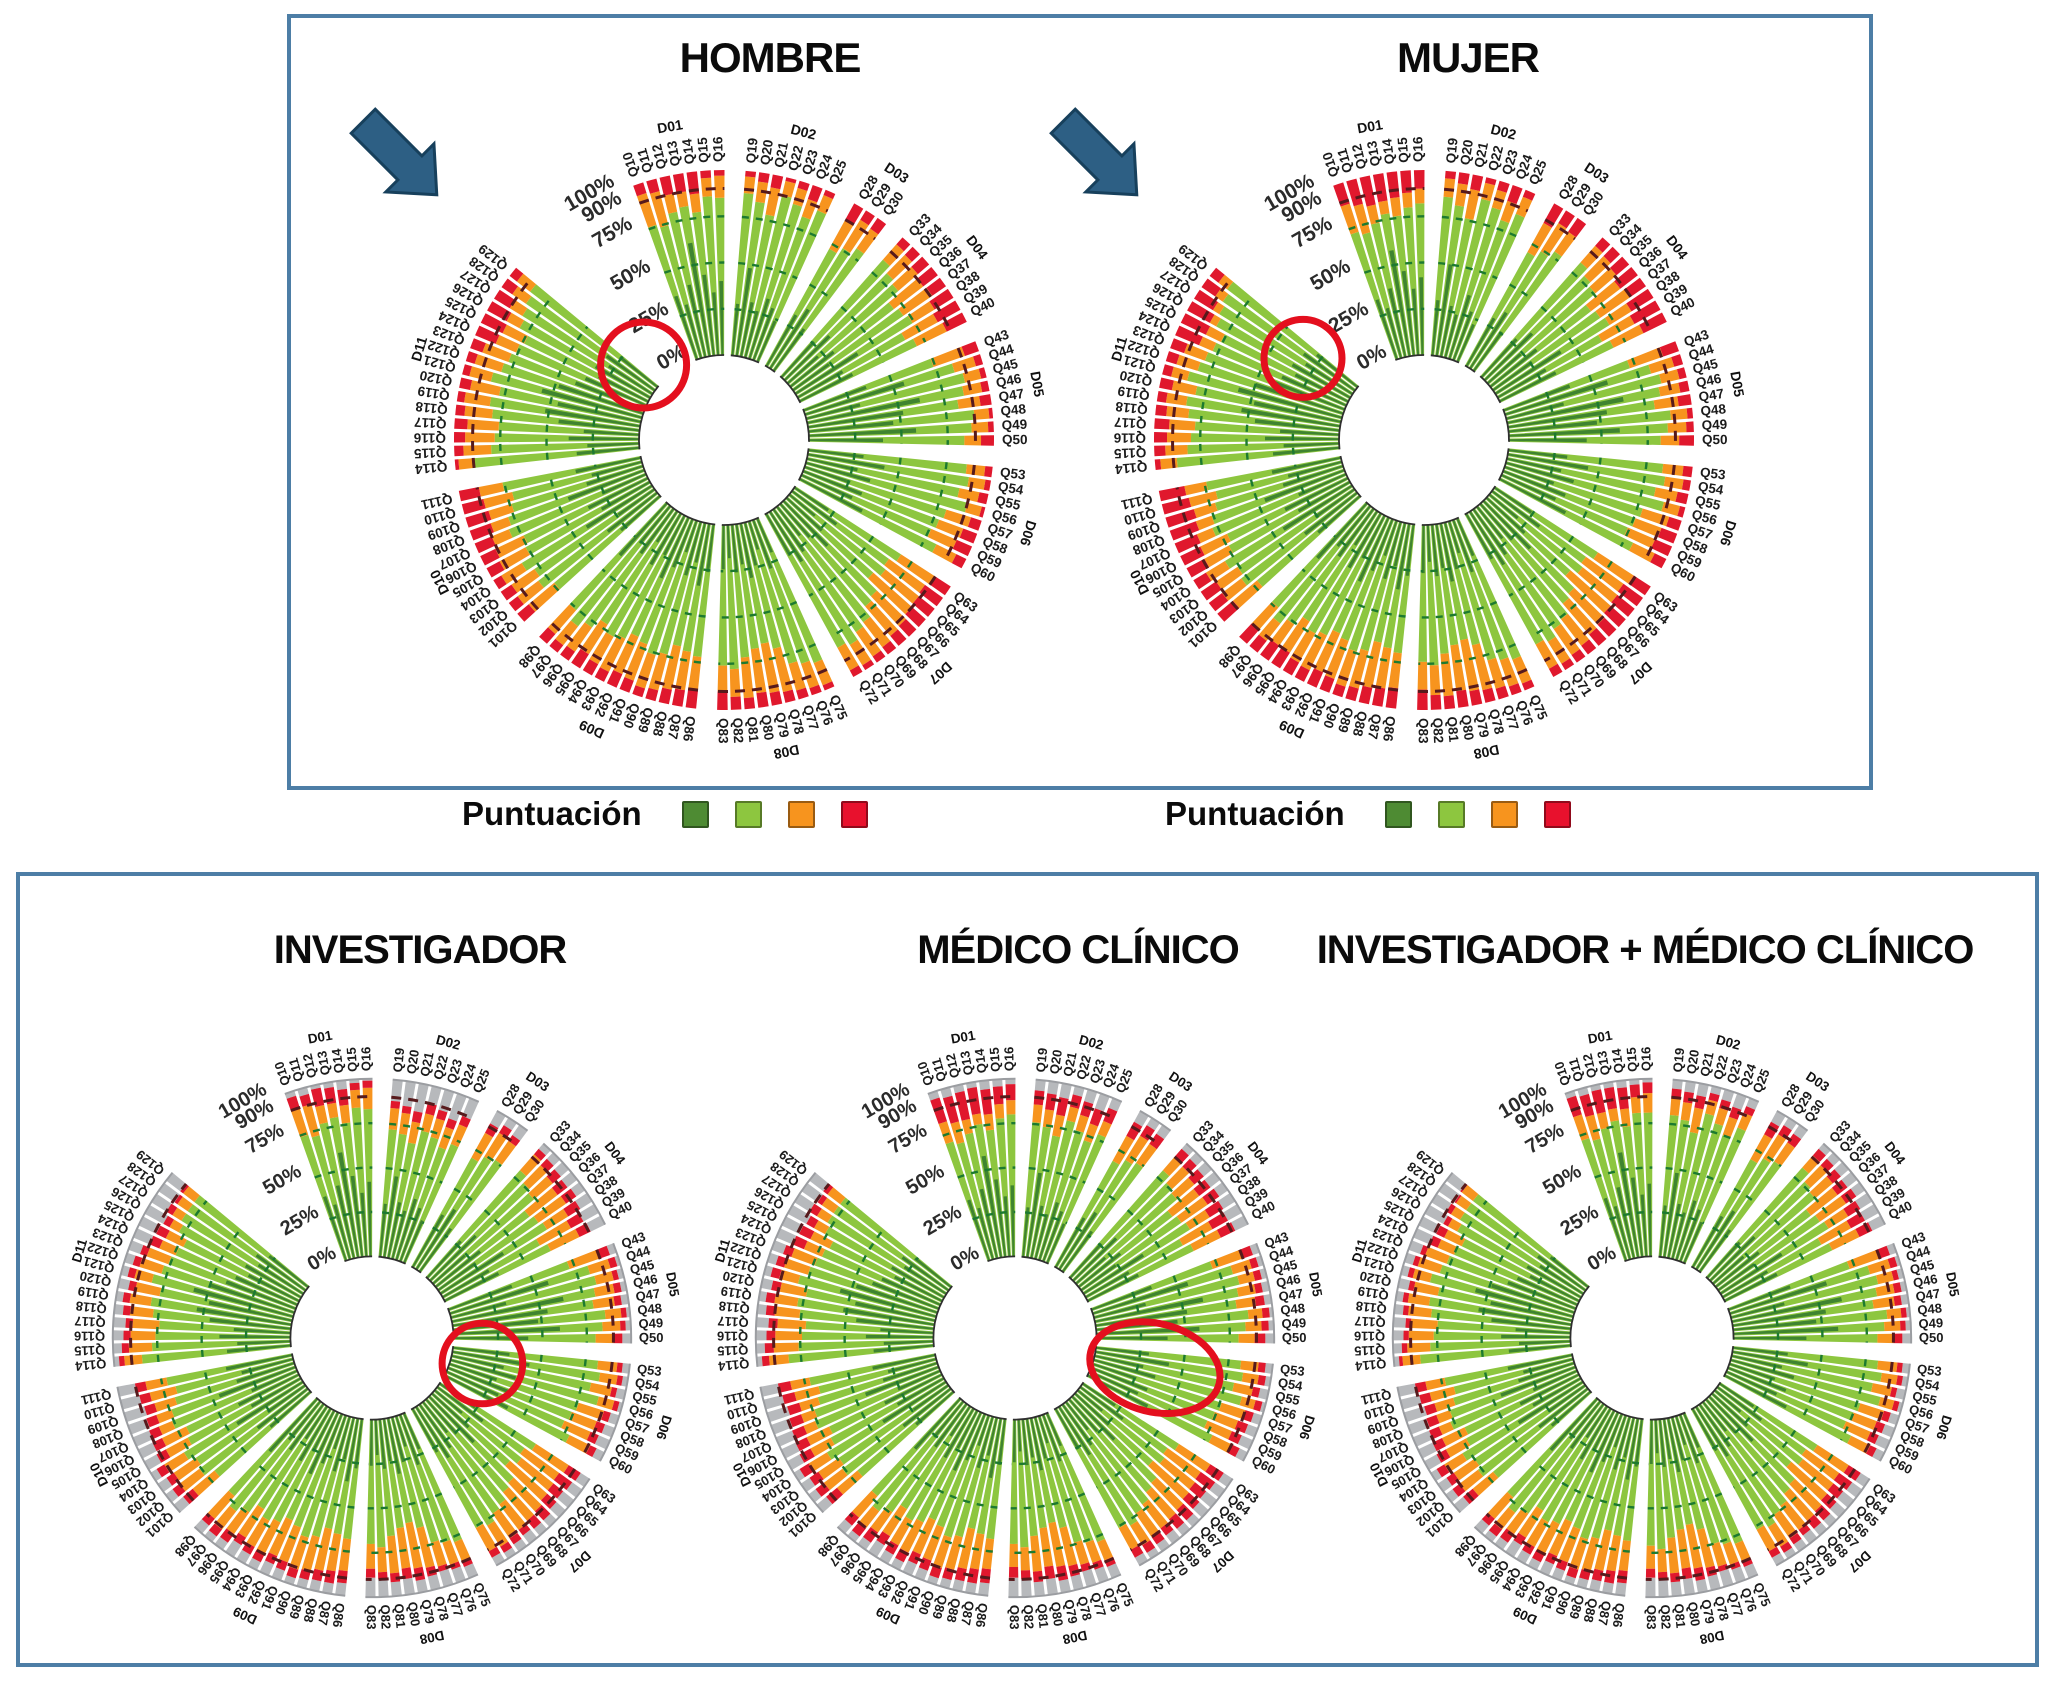 Image resolution: width=2055 pixels, height=1685 pixels. Describe the element at coordinates (638, 1253) in the screenshot. I see `q-label: Q44` at that location.